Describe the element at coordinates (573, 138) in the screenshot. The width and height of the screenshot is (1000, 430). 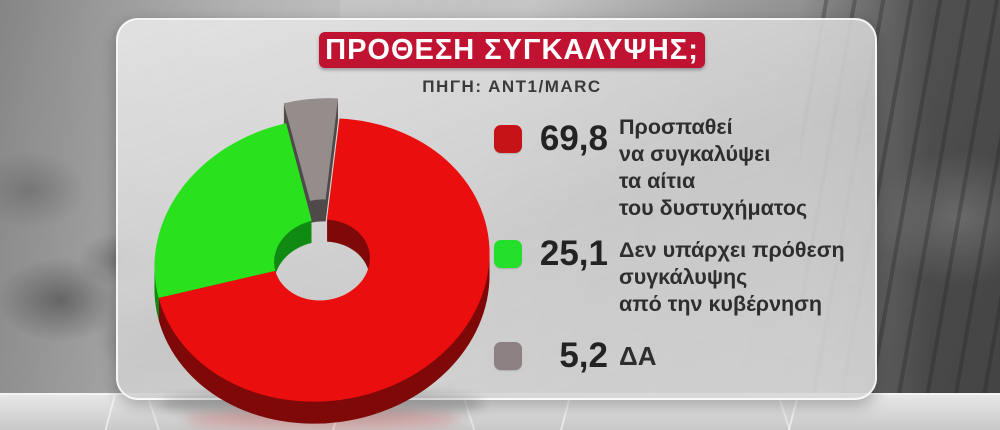
I see `legend-value-red: 69,8` at that location.